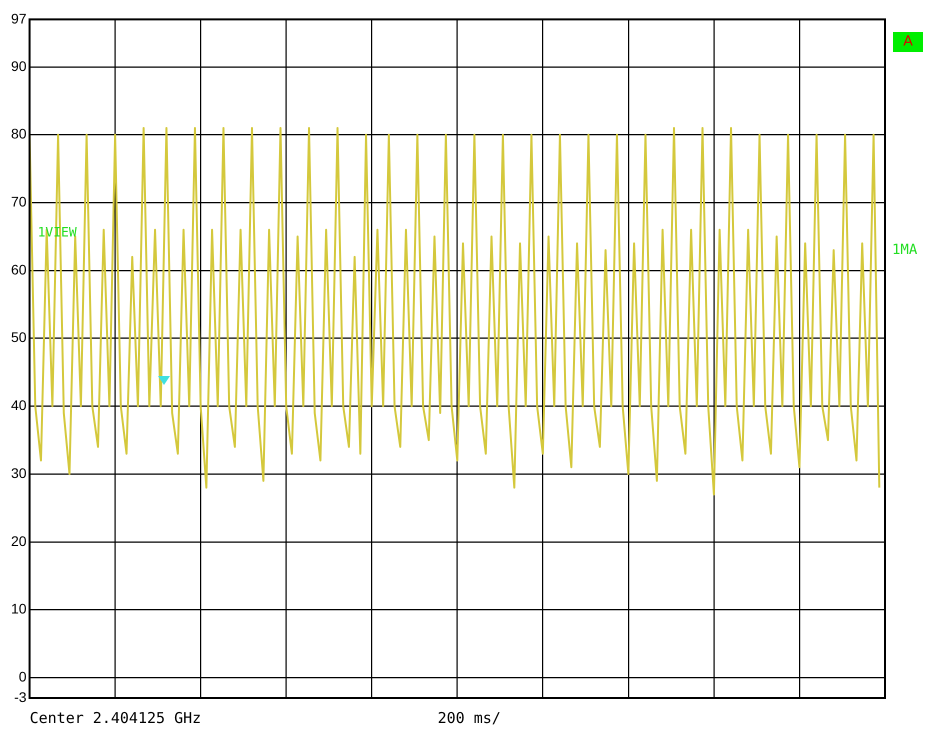 Image resolution: width=937 pixels, height=736 pixels. What do you see at coordinates (908, 42) in the screenshot?
I see `text: A` at bounding box center [908, 42].